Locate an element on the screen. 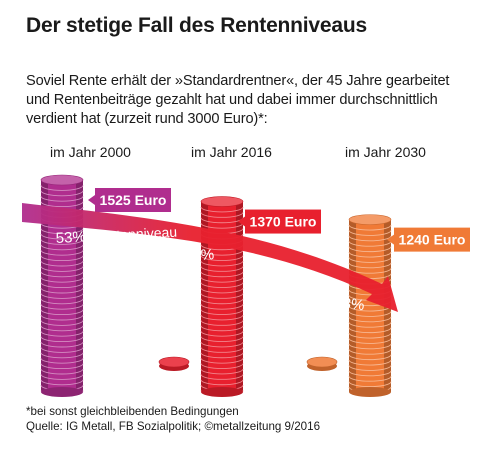 This screenshot has height=452, width=500. rentenniveau-label-2: 43% is located at coordinates (350, 304).